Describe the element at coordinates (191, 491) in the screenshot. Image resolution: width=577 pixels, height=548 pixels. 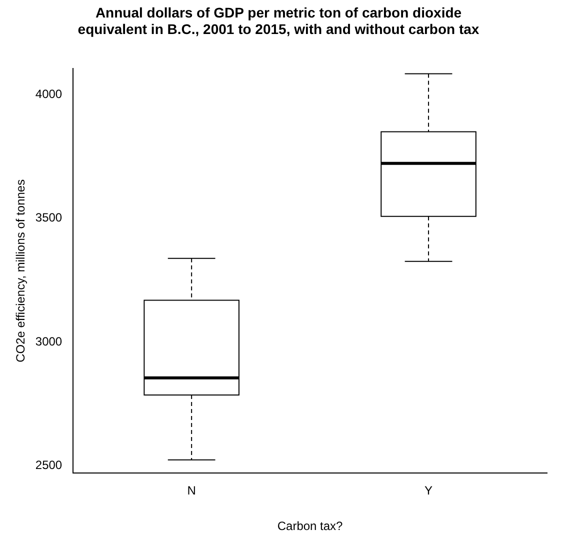
I see `x-tick-label: N` at that location.